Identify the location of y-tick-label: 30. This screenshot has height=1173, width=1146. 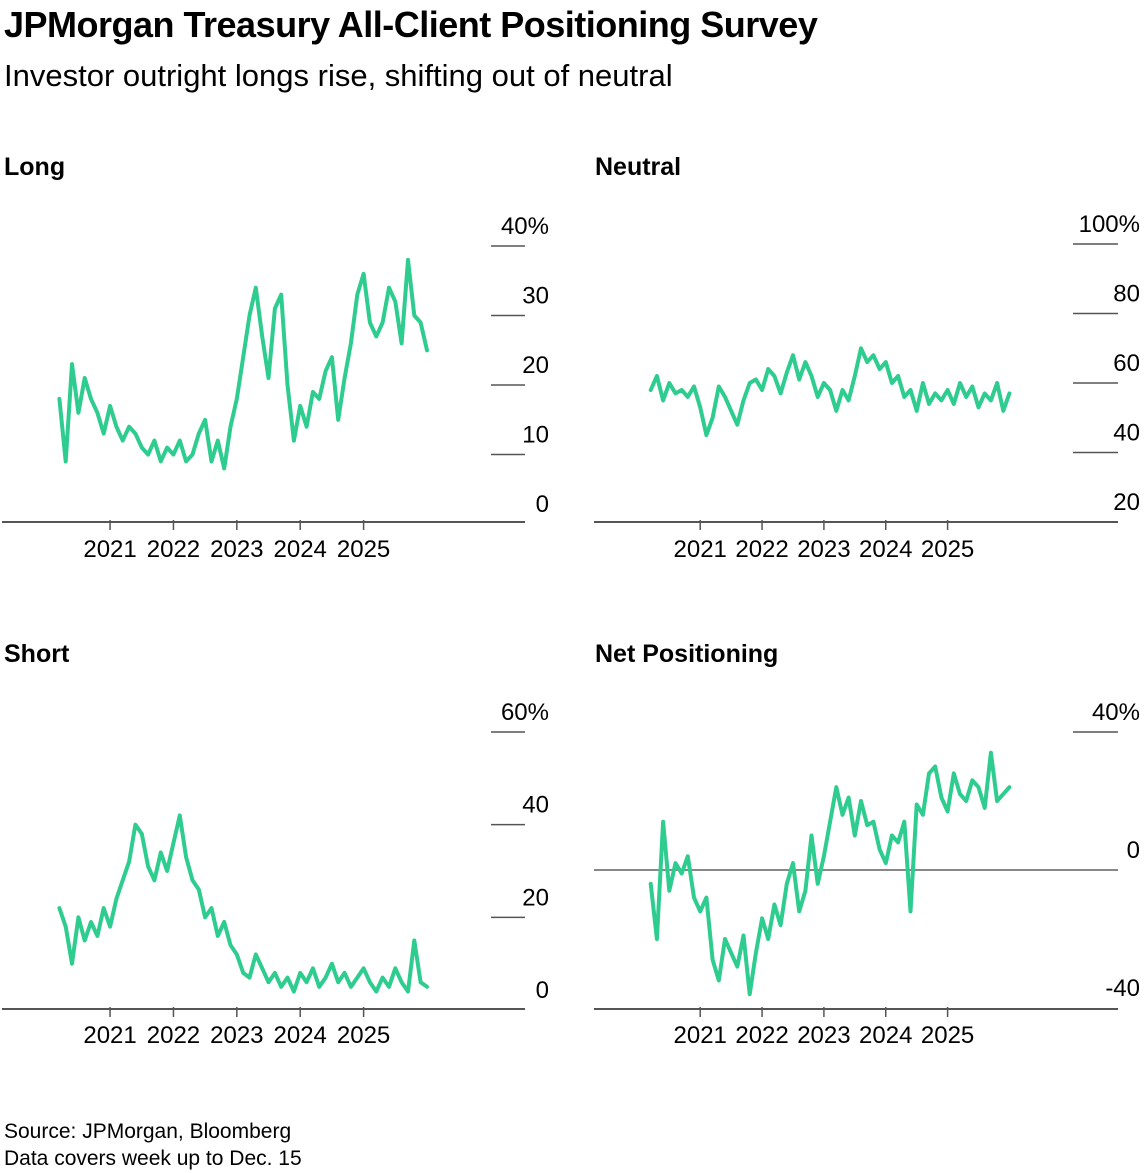
(535, 296).